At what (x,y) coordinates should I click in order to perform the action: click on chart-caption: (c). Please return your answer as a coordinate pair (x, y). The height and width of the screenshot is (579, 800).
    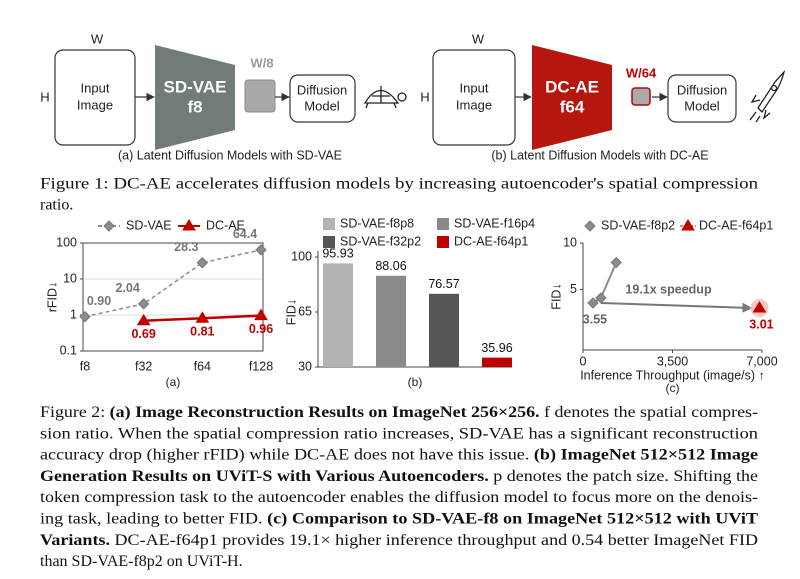
    Looking at the image, I should click on (673, 388).